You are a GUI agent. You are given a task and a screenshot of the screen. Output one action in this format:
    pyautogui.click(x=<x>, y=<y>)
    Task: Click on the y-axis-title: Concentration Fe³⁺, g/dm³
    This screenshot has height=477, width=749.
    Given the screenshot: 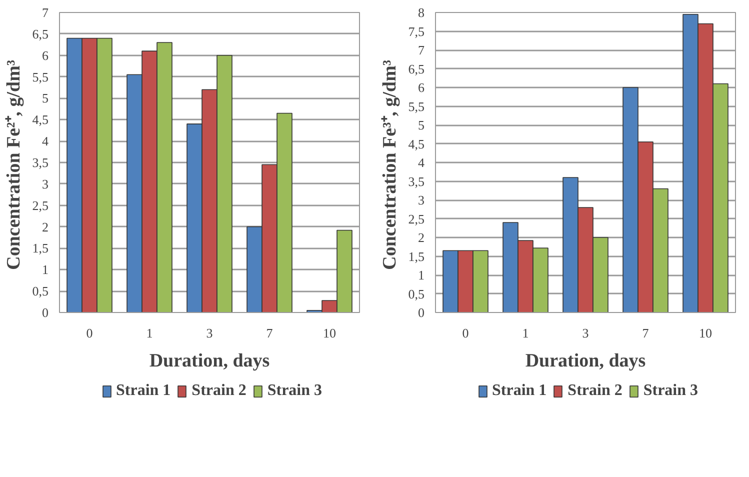 What is the action you would take?
    pyautogui.click(x=389, y=165)
    